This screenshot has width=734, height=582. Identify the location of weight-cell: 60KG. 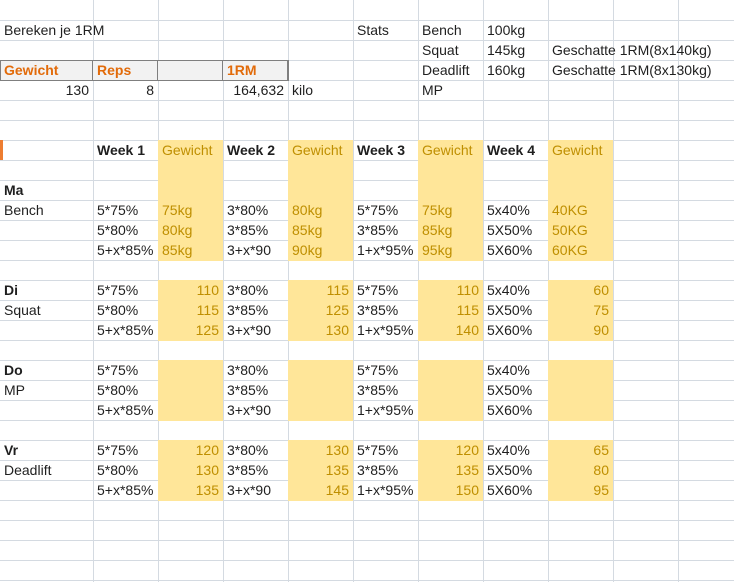
(580, 250).